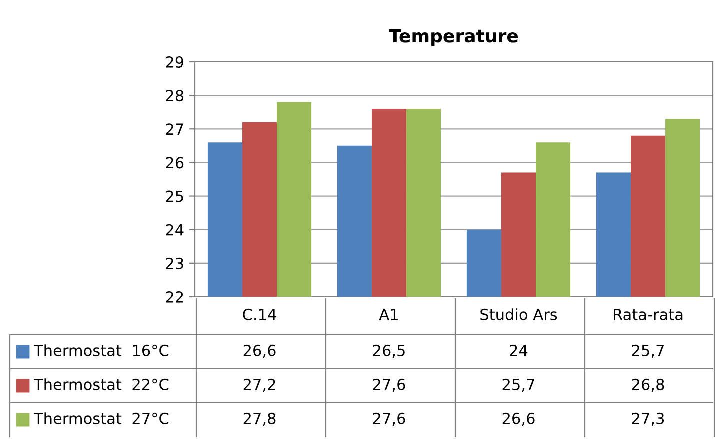 The image size is (715, 439). What do you see at coordinates (389, 351) in the screenshot?
I see `data-label: 26,5` at bounding box center [389, 351].